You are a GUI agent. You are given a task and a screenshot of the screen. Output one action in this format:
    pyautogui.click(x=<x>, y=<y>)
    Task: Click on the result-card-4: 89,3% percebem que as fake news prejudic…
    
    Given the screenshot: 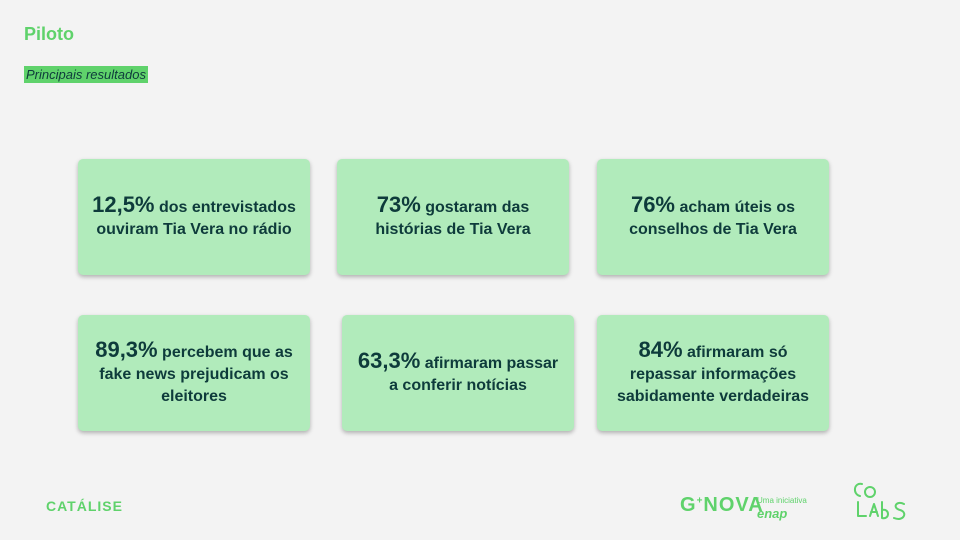 What is the action you would take?
    pyautogui.click(x=194, y=373)
    